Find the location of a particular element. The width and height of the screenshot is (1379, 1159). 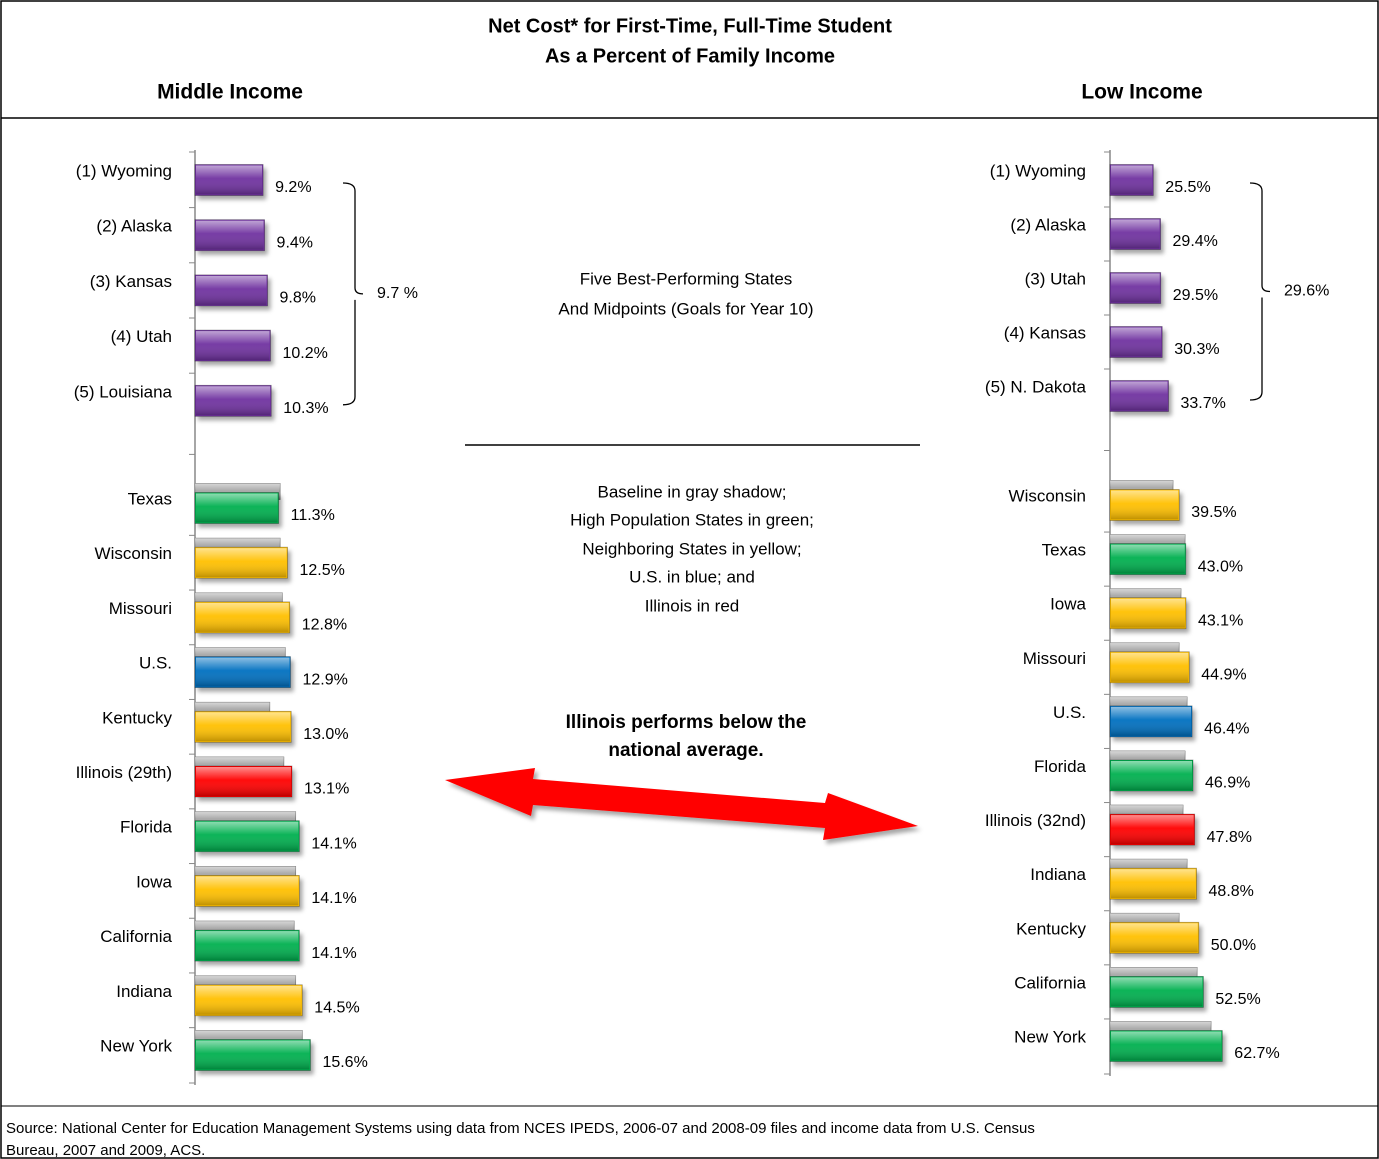

panel-title: Middle Income is located at coordinates (230, 92).